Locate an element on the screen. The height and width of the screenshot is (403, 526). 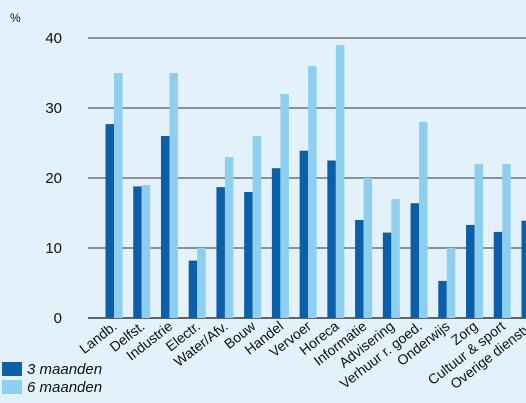
y-tick-label: 10 is located at coordinates (53, 248).